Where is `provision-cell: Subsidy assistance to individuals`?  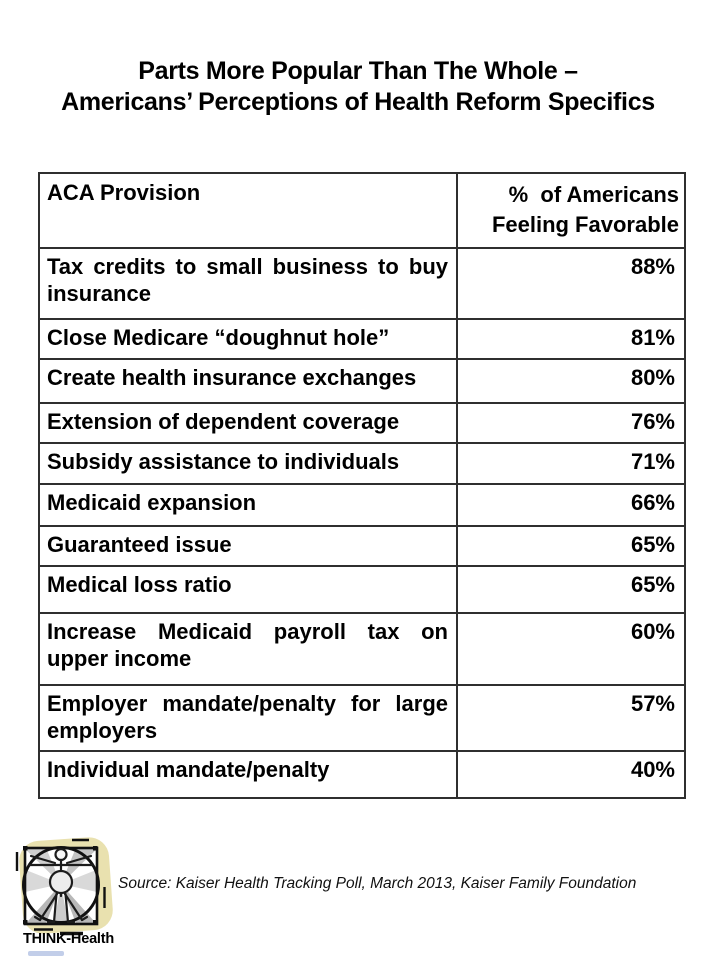
provision-cell: Subsidy assistance to individuals is located at coordinates (248, 463).